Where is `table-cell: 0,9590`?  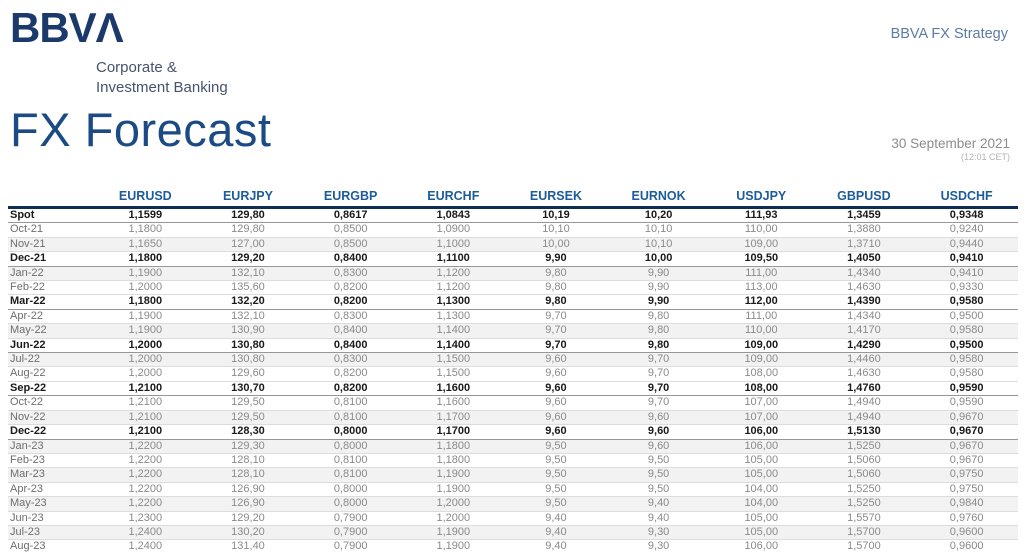 table-cell: 0,9590 is located at coordinates (966, 403).